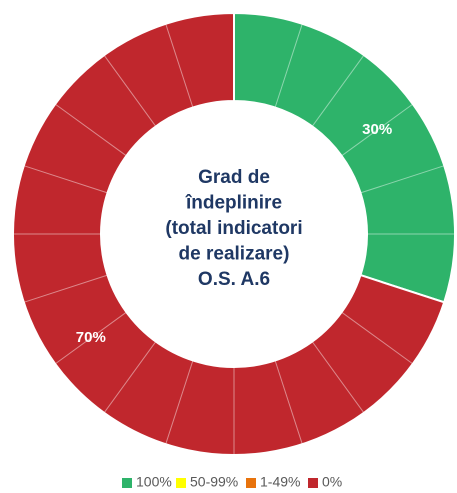 Image resolution: width=457 pixels, height=493 pixels. What do you see at coordinates (233, 228) in the screenshot?
I see `chart-title: (total indicatori` at bounding box center [233, 228].